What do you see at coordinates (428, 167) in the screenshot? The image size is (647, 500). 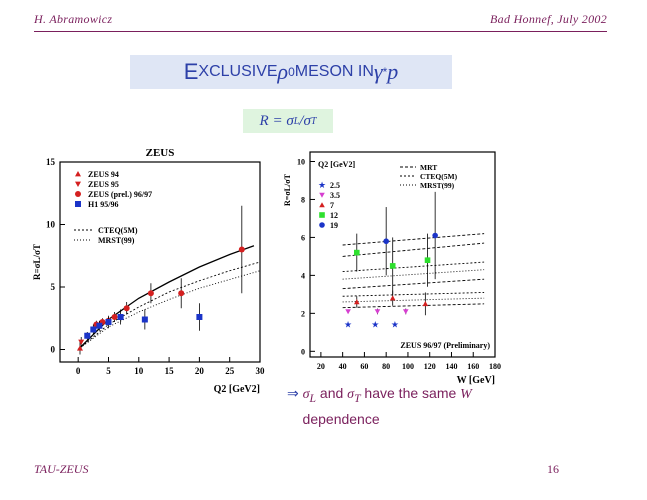 I see `legend-curve-label: MRT` at bounding box center [428, 167].